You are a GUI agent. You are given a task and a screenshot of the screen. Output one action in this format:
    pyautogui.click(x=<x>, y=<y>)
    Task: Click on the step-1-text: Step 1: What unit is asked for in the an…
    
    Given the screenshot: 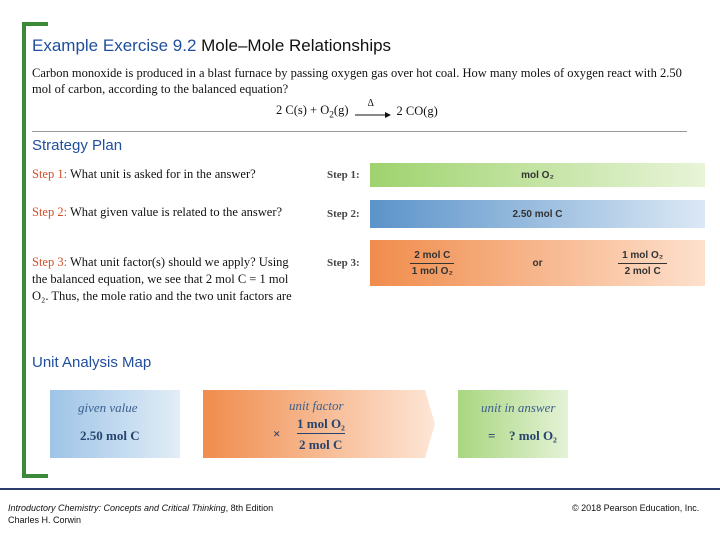 What is the action you would take?
    pyautogui.click(x=177, y=174)
    